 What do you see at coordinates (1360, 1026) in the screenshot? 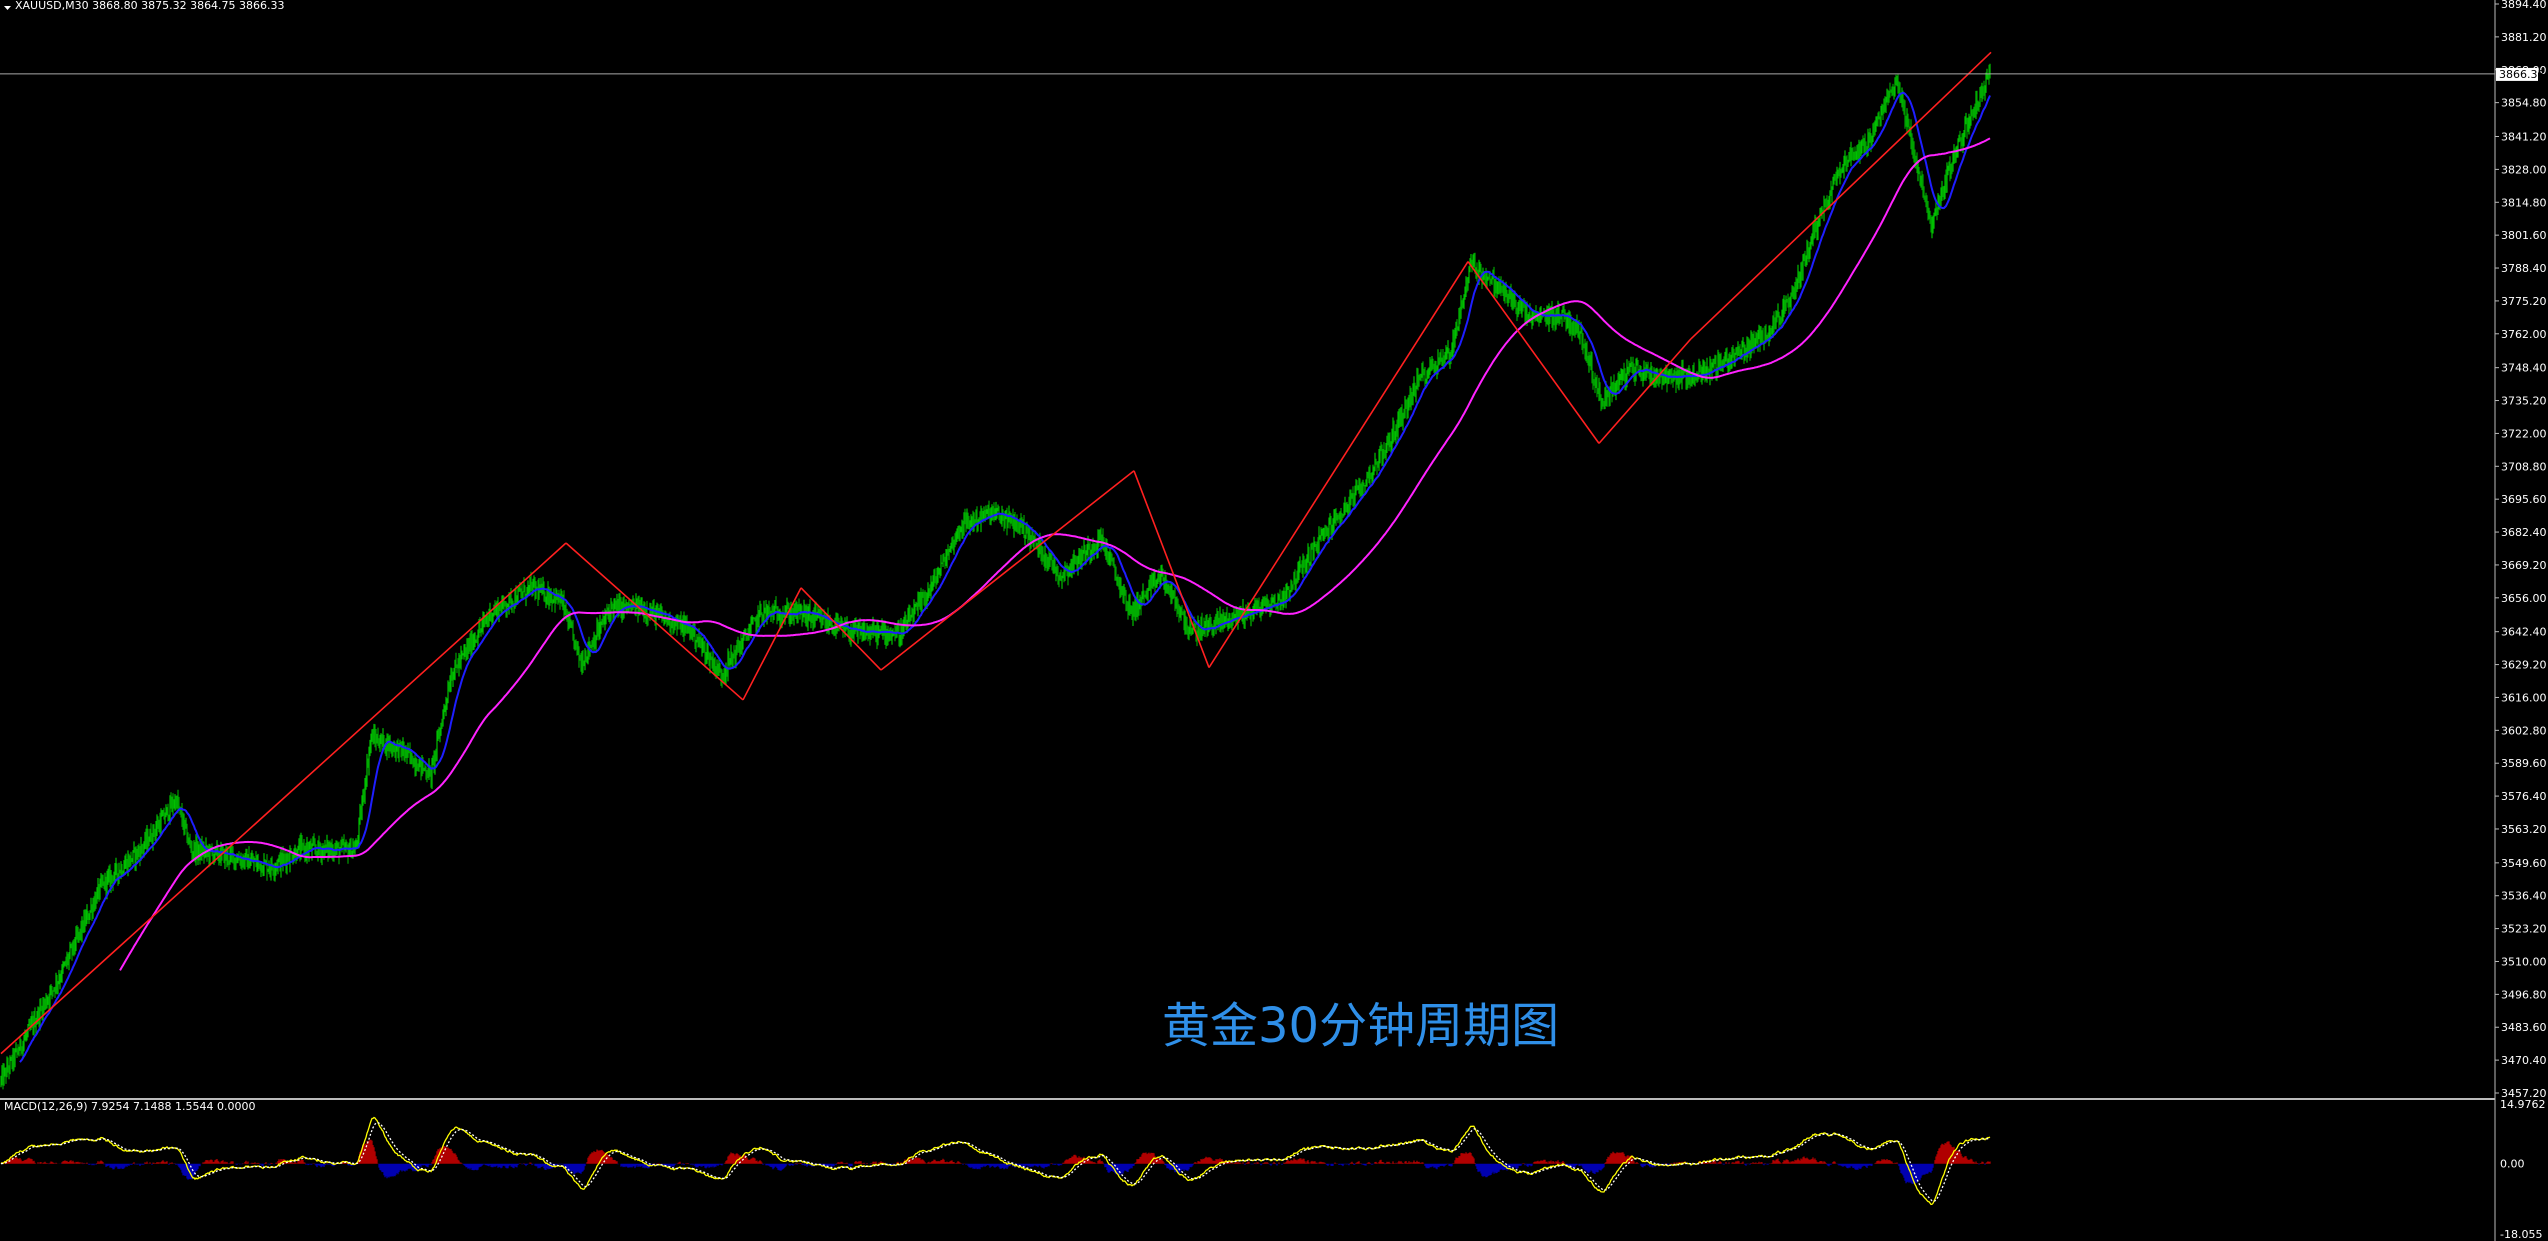
I see `chart-caption: 黄金30分钟周期图` at bounding box center [1360, 1026].